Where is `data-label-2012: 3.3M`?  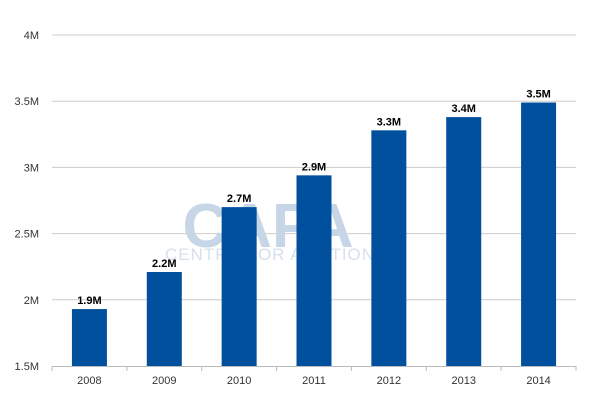 data-label-2012: 3.3M is located at coordinates (389, 122).